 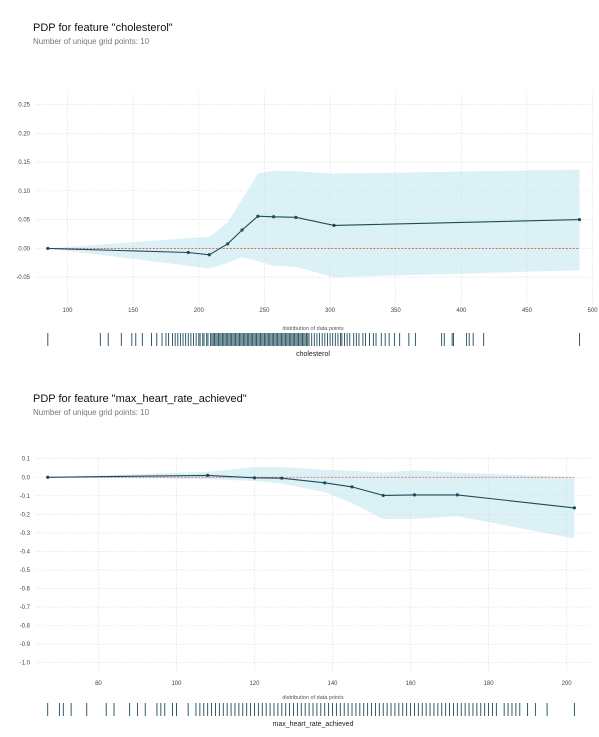 What do you see at coordinates (593, 311) in the screenshot?
I see `x-tick-label: 500` at bounding box center [593, 311].